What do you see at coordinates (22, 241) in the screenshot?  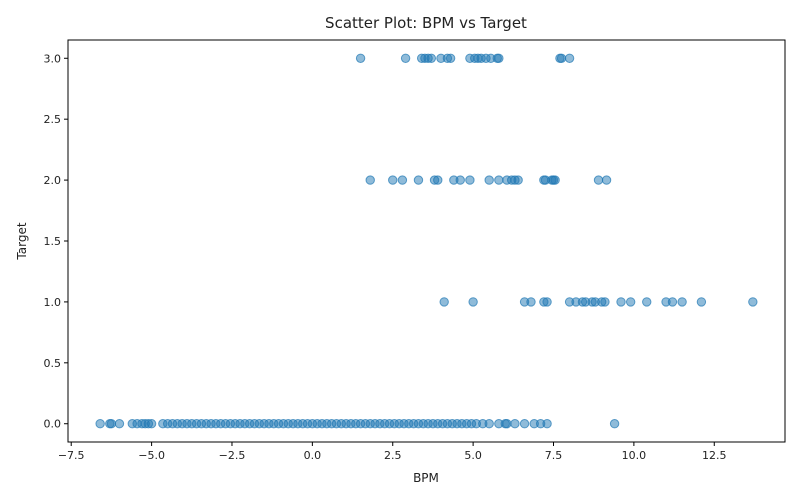 I see `y-axis-label: Target` at bounding box center [22, 241].